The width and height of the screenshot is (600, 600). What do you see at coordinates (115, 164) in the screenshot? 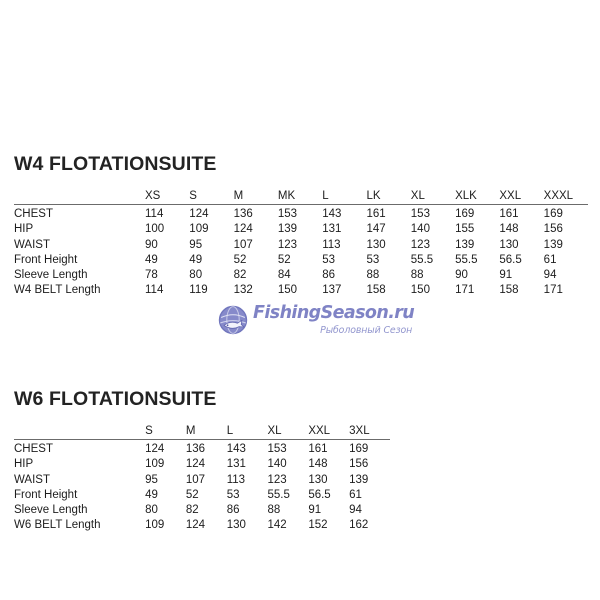
I see `page-title-w4: W4 FLOTATIONSUITE` at bounding box center [115, 164].